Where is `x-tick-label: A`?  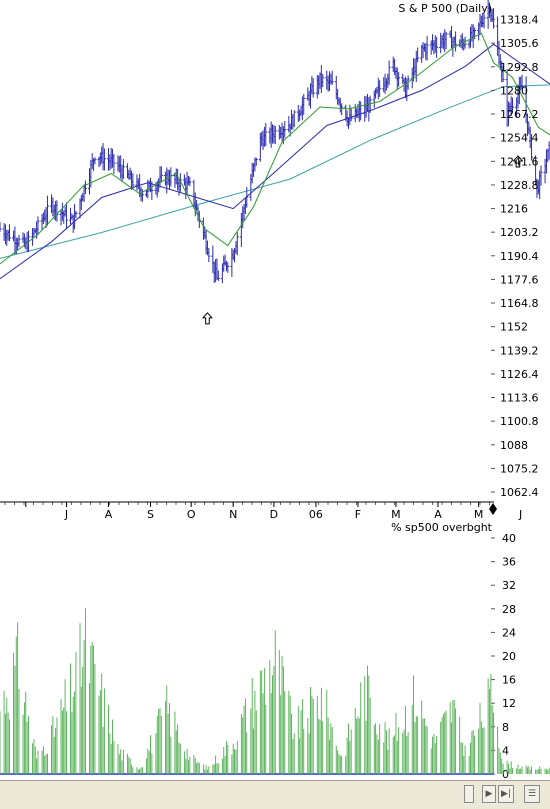
x-tick-label: A is located at coordinates (438, 514).